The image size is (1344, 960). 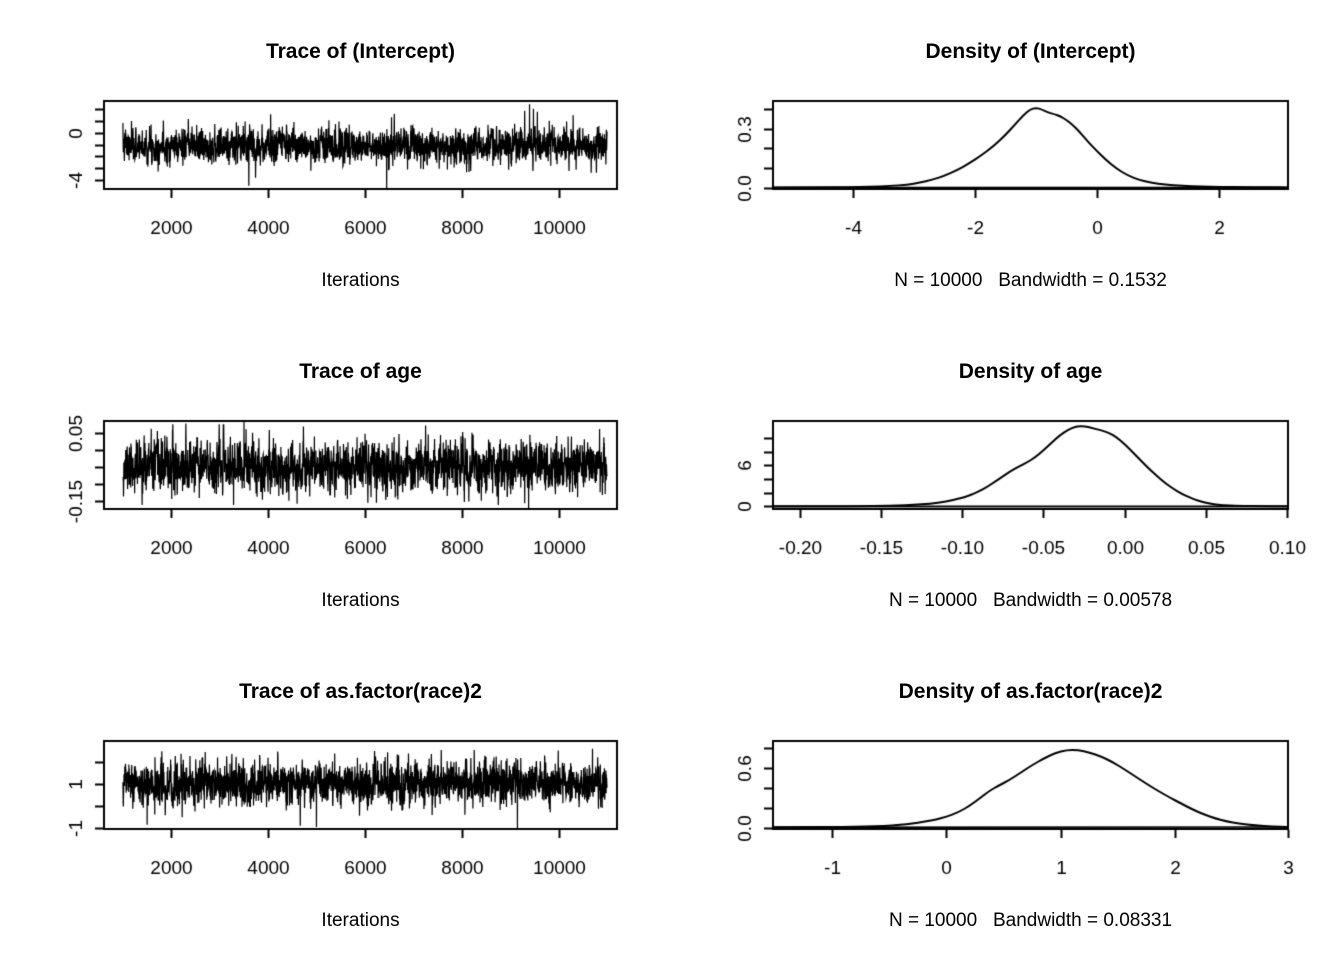 I want to click on panel-title: Density of (Intercept), so click(x=1030, y=51).